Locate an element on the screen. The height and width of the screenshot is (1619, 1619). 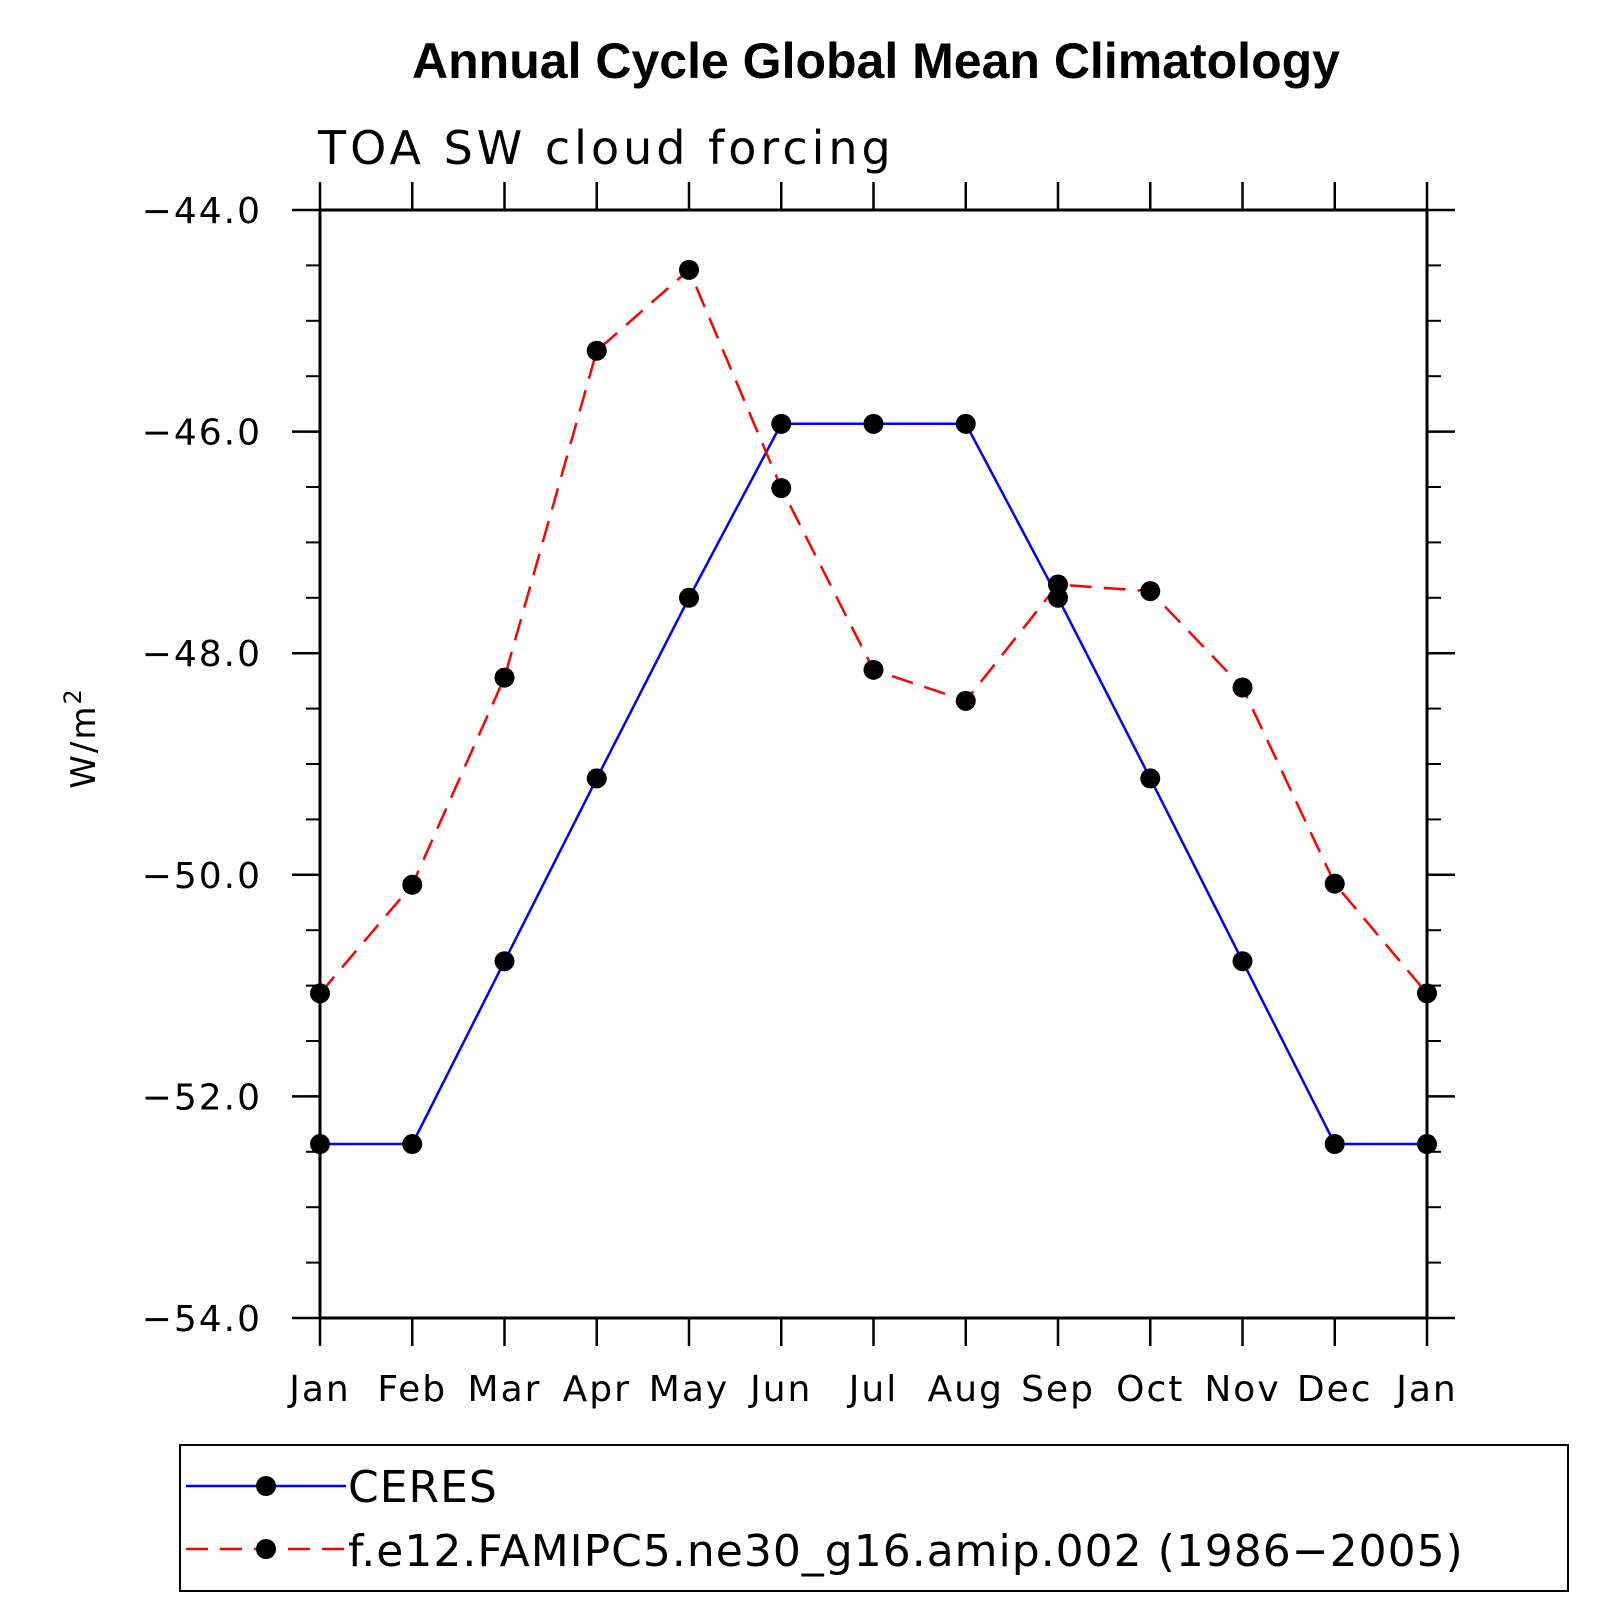
y-tick-label: −52.0 is located at coordinates (202, 1097).